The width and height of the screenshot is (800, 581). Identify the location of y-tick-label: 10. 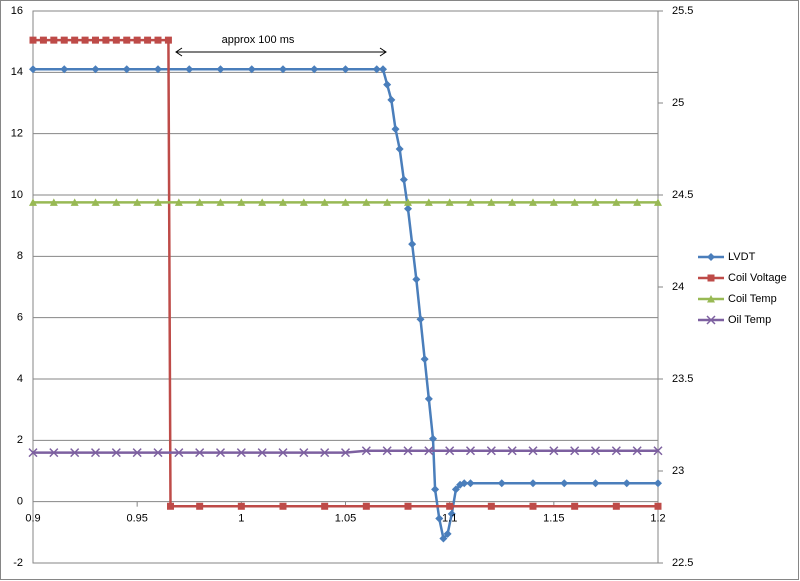
(17, 195).